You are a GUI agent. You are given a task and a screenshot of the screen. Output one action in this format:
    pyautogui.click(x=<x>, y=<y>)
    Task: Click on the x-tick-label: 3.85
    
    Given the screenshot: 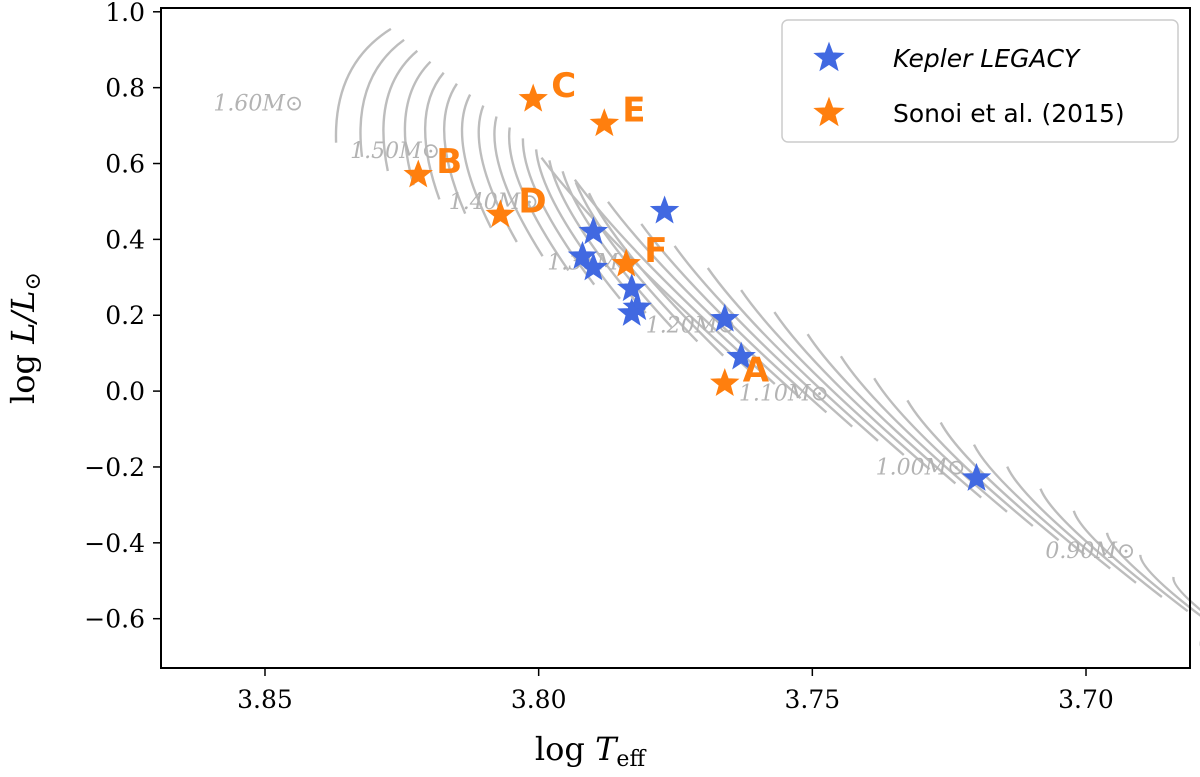 What is the action you would take?
    pyautogui.click(x=265, y=699)
    